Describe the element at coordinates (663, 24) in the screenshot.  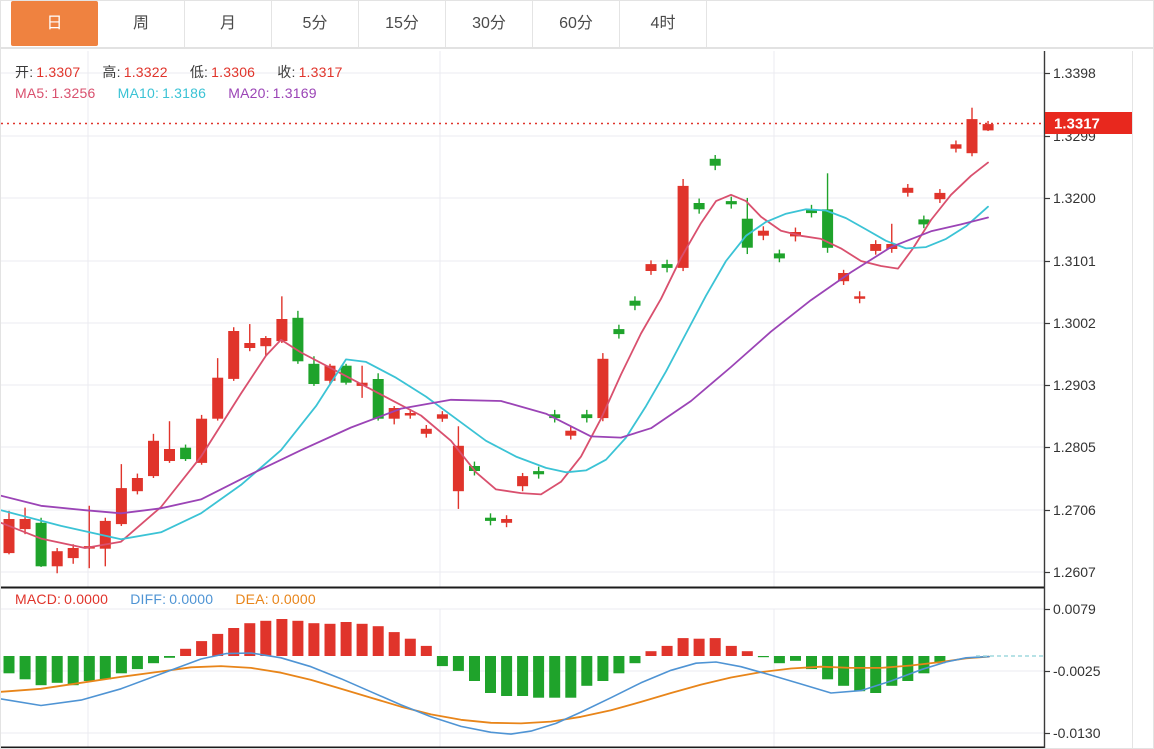
I see `tab-timeframe-7: 4时` at that location.